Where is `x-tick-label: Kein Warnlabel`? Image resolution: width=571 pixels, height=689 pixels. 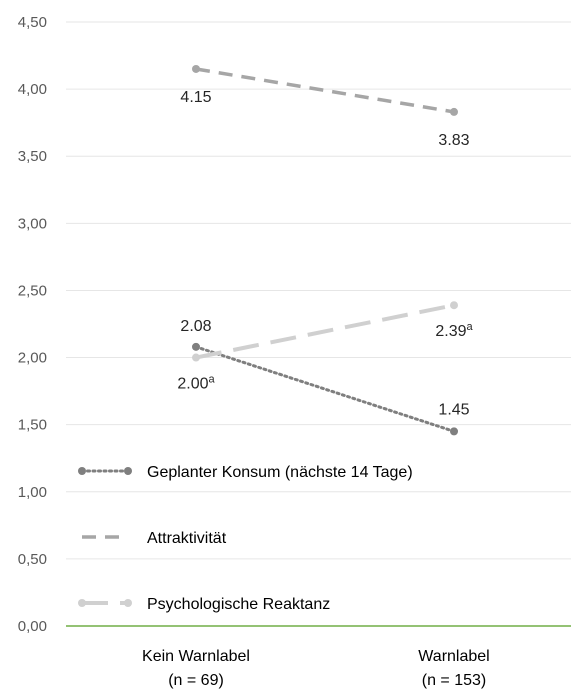
x-tick-label: Kein Warnlabel is located at coordinates (196, 656).